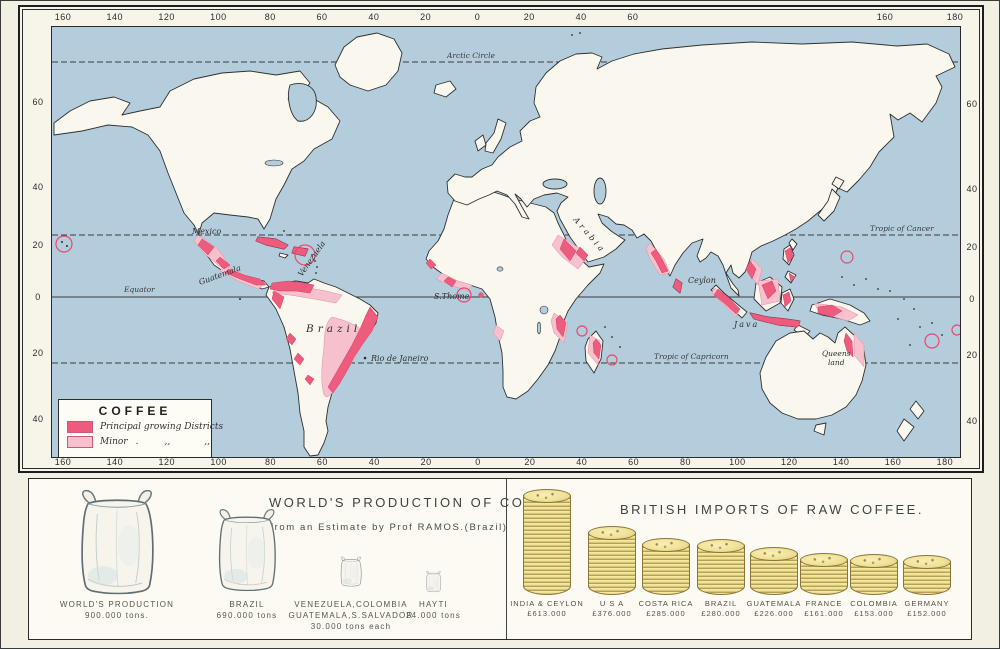 The width and height of the screenshot is (1000, 649). What do you see at coordinates (774, 582) in the screenshot?
I see `coin-stack-guatemala: GUATEMALA £226.000` at bounding box center [774, 582].